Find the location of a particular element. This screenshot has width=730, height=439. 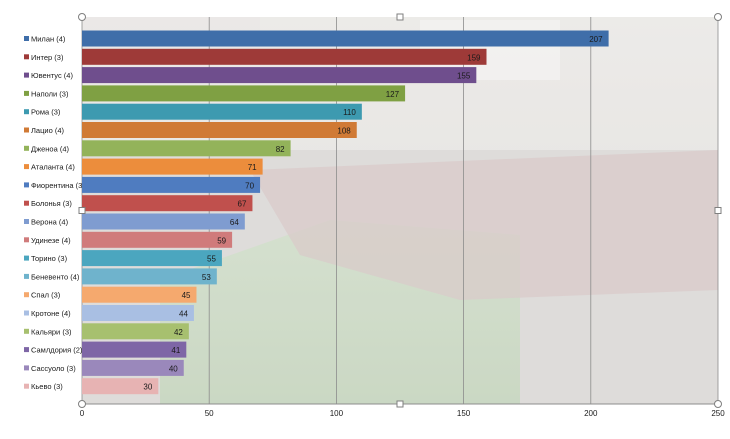

value-label: 55 is located at coordinates (211, 259).